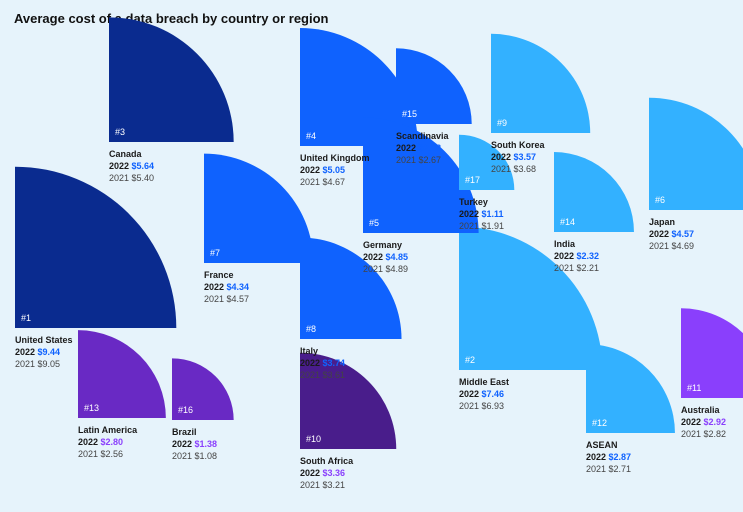 This screenshot has width=743, height=512. I want to click on country-name: United Kingdom, so click(335, 158).